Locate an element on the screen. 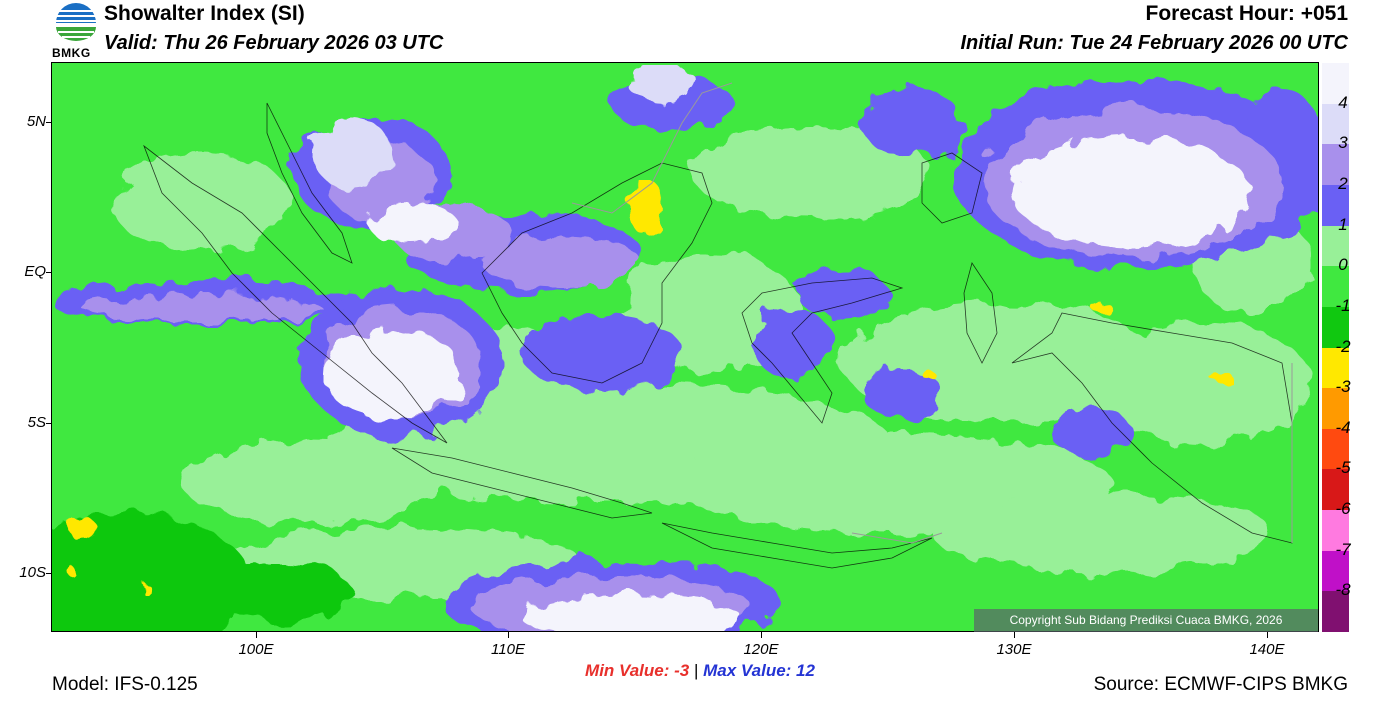  colorbar-label: 4 is located at coordinates (1343, 102).